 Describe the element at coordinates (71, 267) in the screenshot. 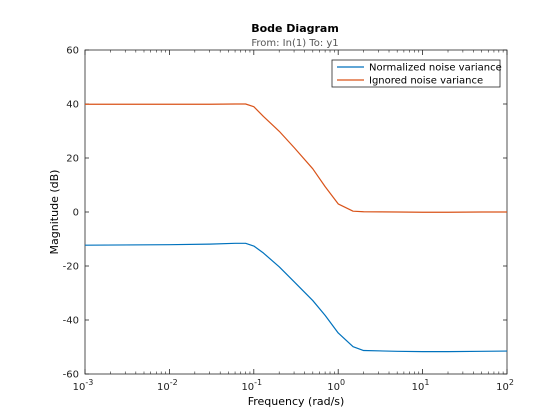

I see `y-tick-label: -20` at that location.